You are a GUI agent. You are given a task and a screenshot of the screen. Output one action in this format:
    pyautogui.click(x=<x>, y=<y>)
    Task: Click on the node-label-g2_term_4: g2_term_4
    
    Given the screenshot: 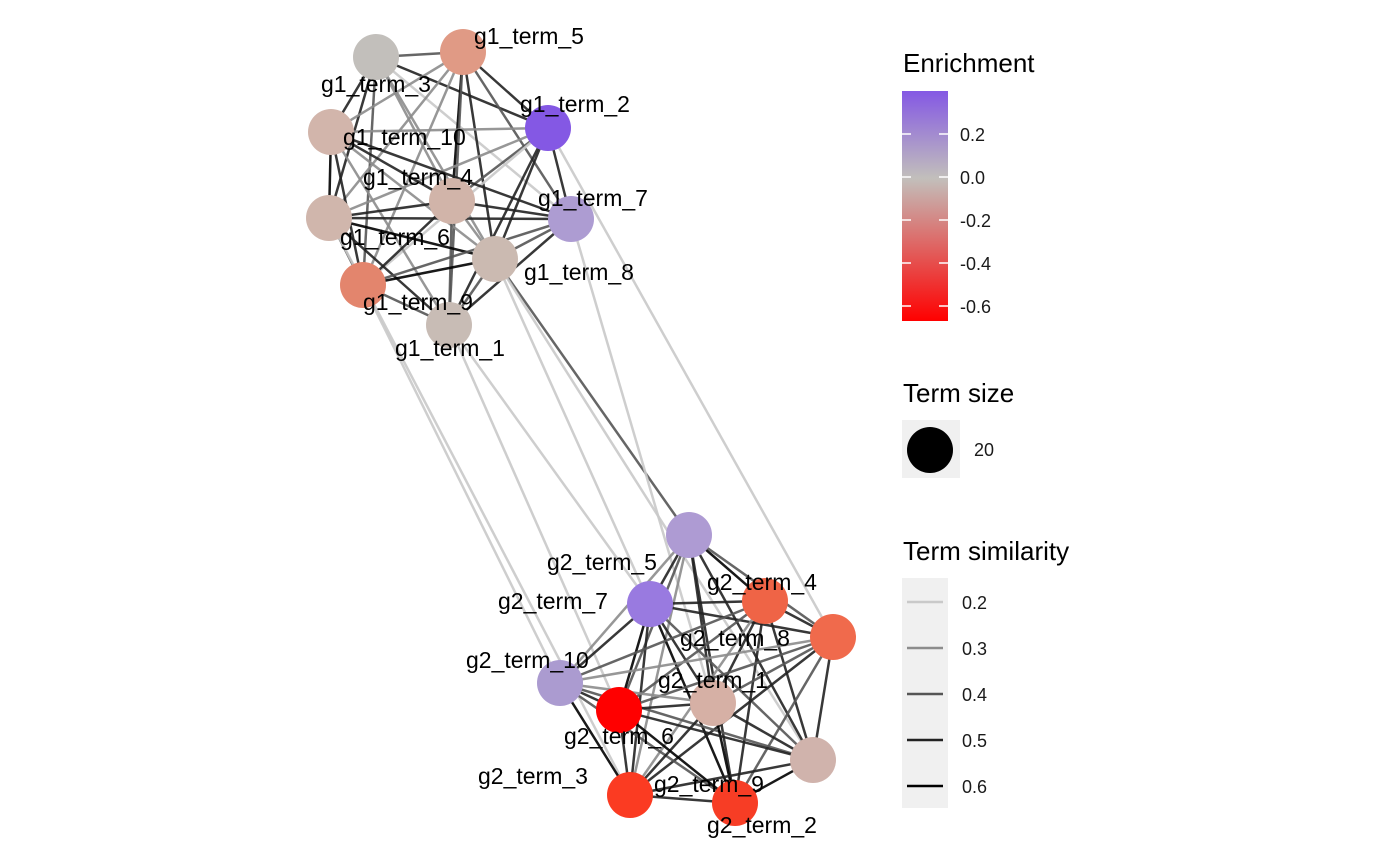 What is the action you would take?
    pyautogui.click(x=762, y=582)
    